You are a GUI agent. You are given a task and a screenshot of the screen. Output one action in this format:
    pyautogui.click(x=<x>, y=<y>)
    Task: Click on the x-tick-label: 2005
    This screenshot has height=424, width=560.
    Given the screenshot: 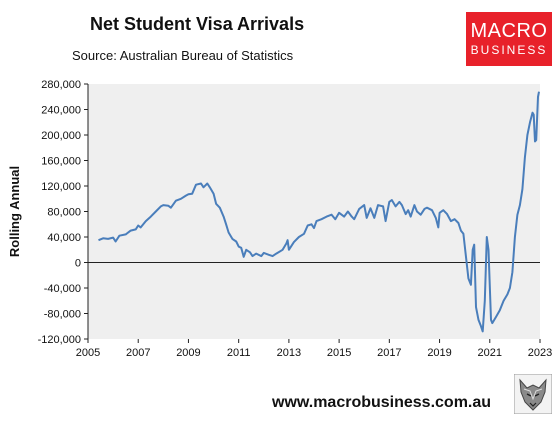 What is the action you would take?
    pyautogui.click(x=88, y=353)
    